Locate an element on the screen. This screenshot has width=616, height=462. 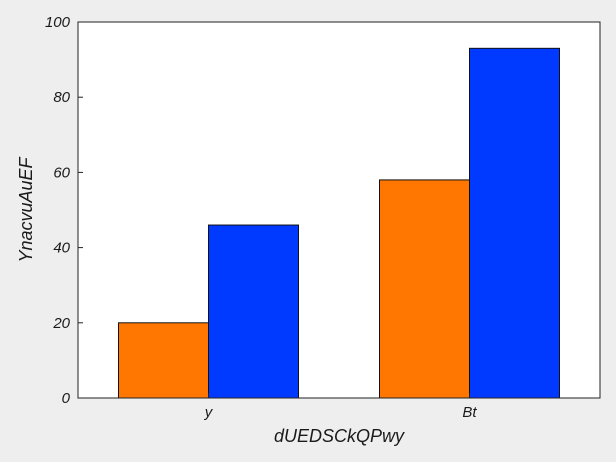
bar-series1-y is located at coordinates (163, 360).